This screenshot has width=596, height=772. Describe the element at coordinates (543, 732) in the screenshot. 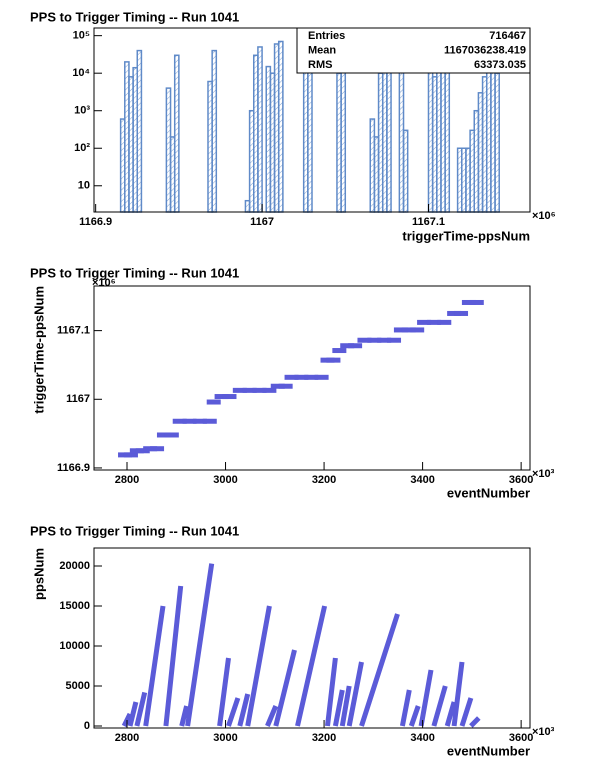

I see `x-multiplier: ×10³` at that location.